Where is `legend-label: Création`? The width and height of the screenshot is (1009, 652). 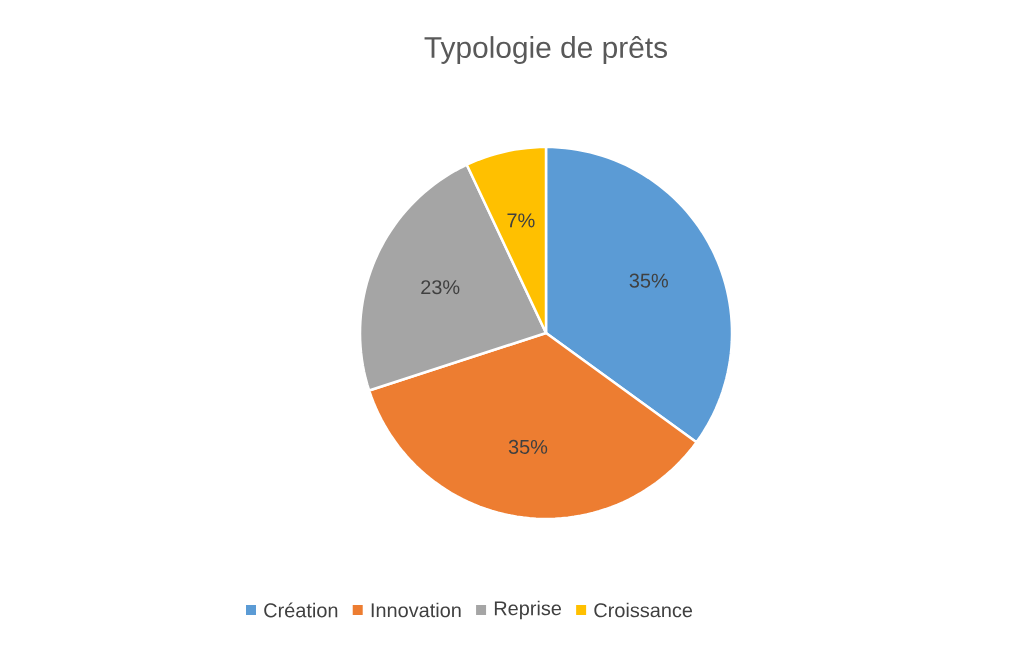
legend-label: Création is located at coordinates (301, 610).